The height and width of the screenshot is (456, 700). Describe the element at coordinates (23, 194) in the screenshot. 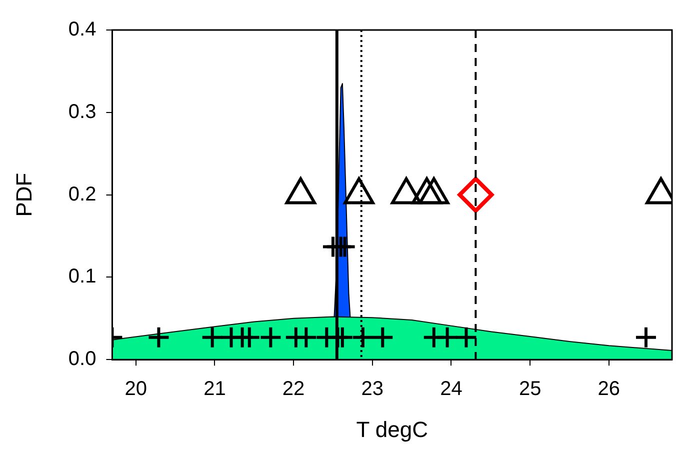

I see `y-axis-title: PDF` at that location.